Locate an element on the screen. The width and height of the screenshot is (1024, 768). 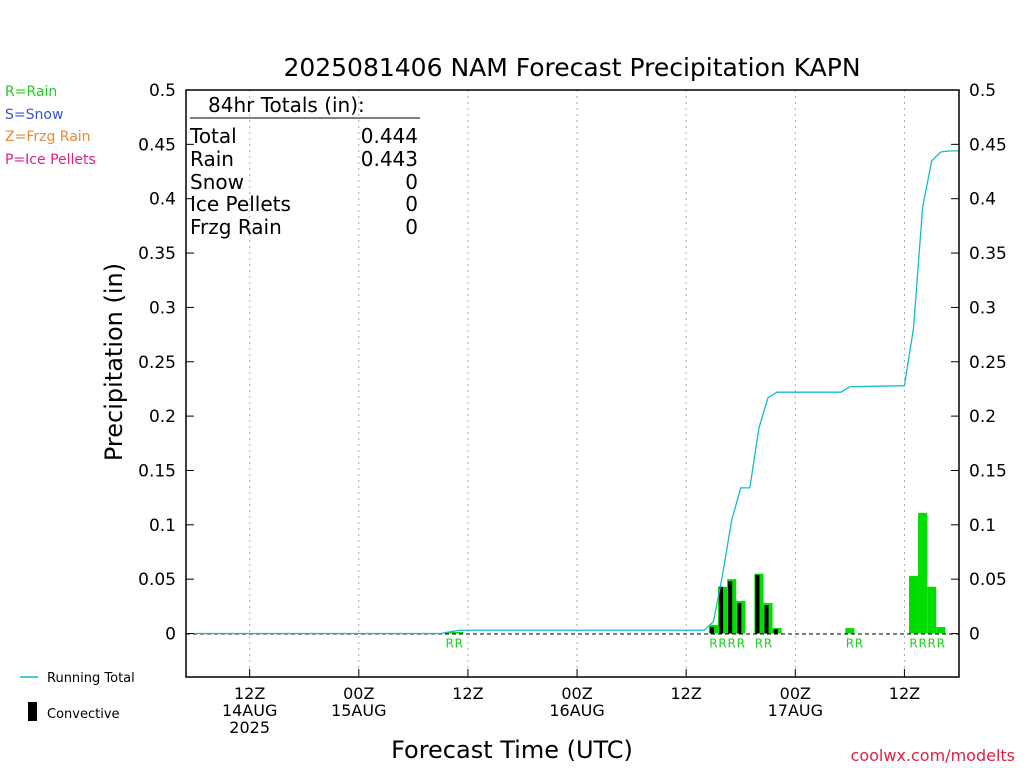
y-tick-label-left-2: 0.1 is located at coordinates (162, 526).